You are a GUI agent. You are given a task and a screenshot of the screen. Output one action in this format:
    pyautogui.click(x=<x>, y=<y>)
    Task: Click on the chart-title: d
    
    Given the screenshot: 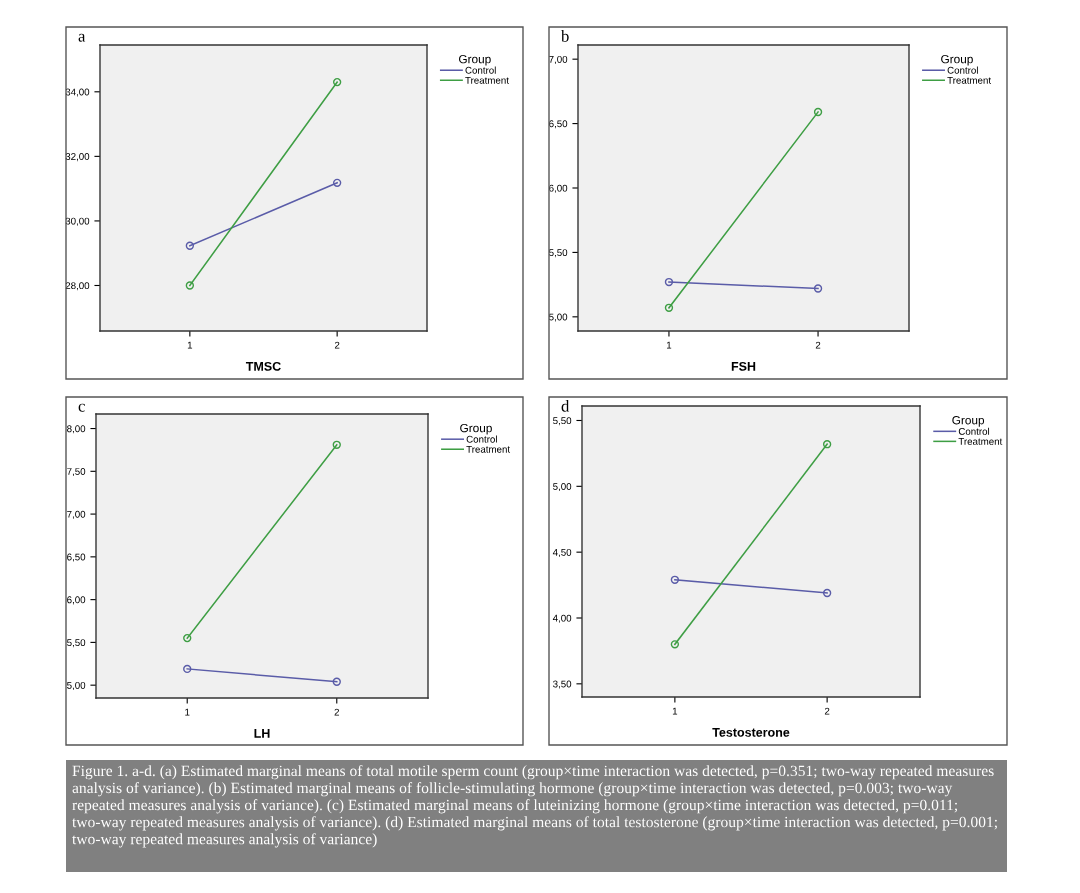 What is the action you would take?
    pyautogui.click(x=565, y=406)
    